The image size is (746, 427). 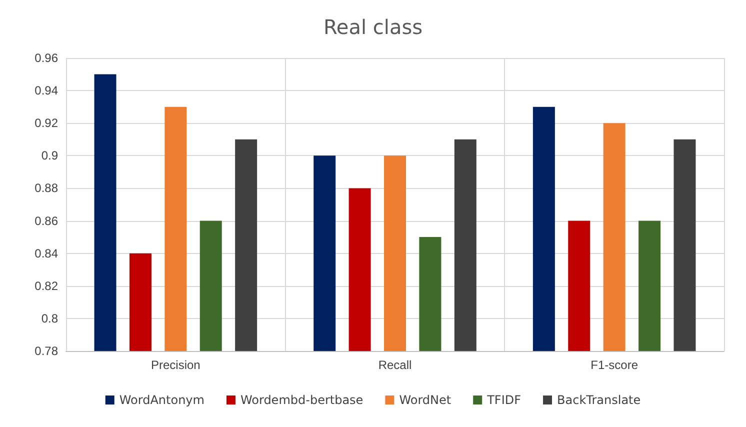 I want to click on y-tick-label: 0.86, so click(x=46, y=221).